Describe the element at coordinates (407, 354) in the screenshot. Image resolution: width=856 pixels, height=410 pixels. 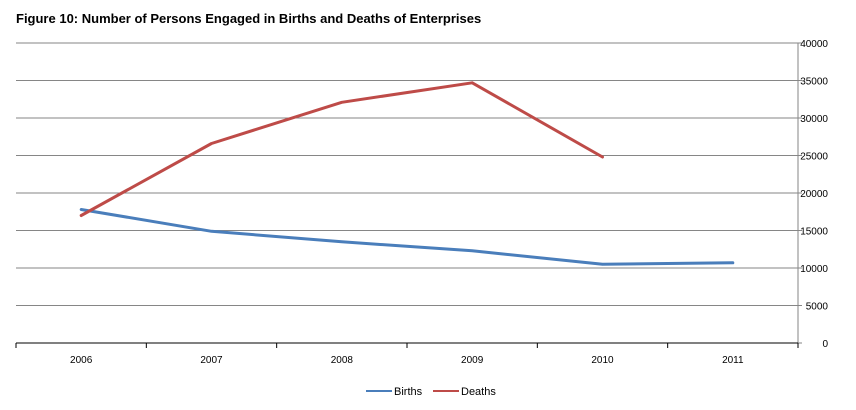
I see `x-axis-ticks: 2006 2007 2008 2009 2010 2011` at that location.